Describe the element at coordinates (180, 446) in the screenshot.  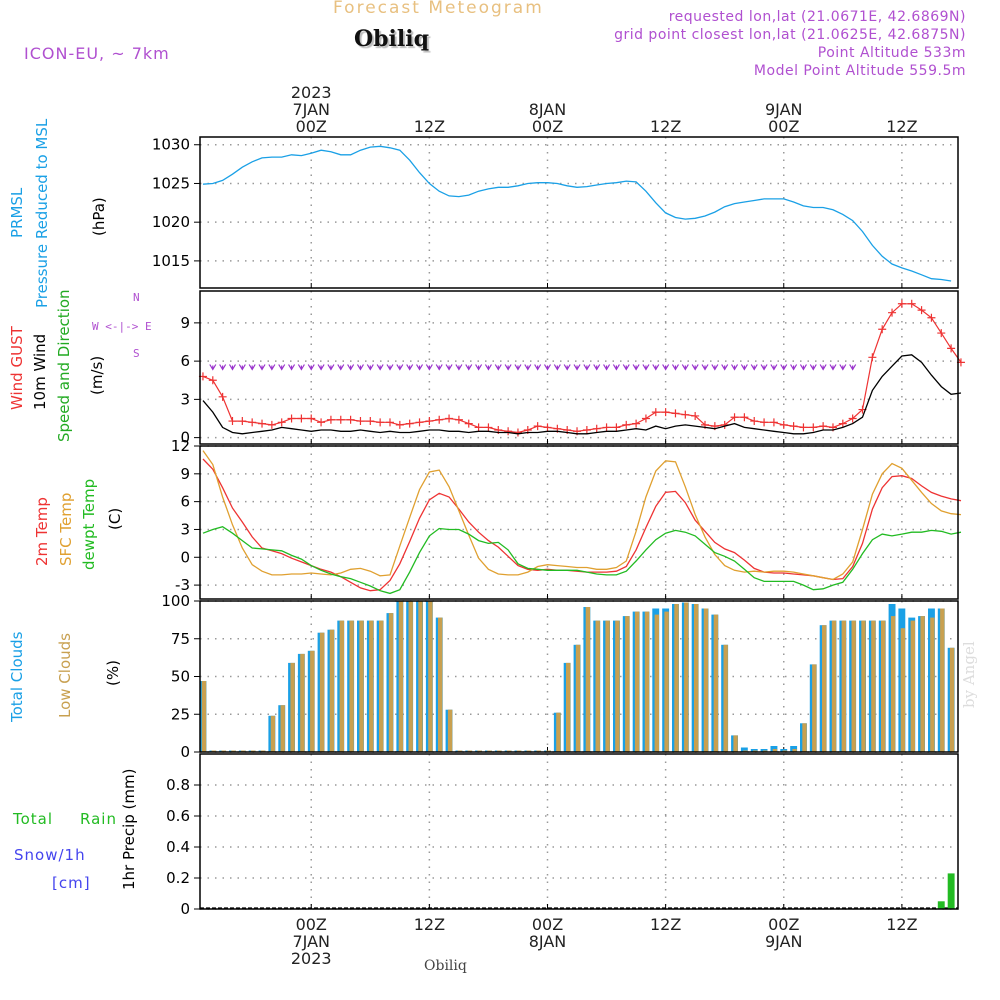
I see `y-tick-label-temperature: 12` at that location.